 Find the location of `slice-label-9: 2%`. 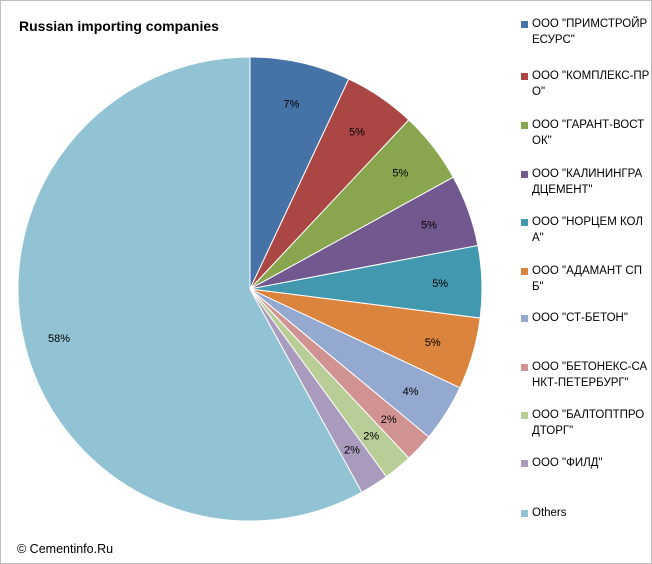

slice-label-9: 2% is located at coordinates (352, 451).